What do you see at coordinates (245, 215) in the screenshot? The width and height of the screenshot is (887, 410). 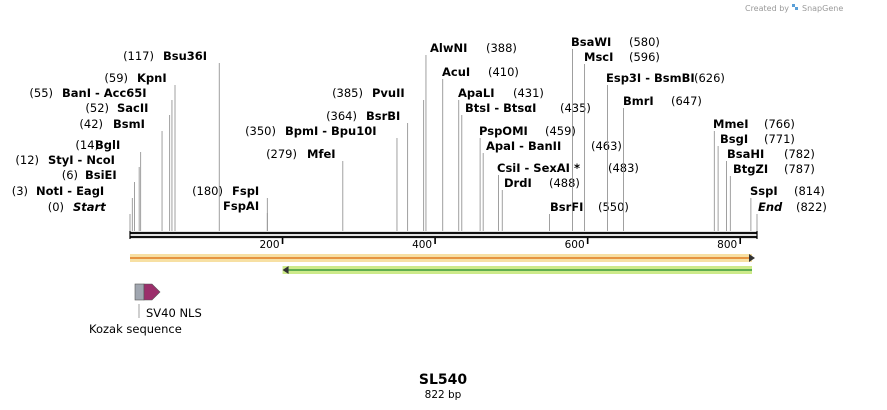 I see `restriction-site: FspAI` at bounding box center [245, 215].